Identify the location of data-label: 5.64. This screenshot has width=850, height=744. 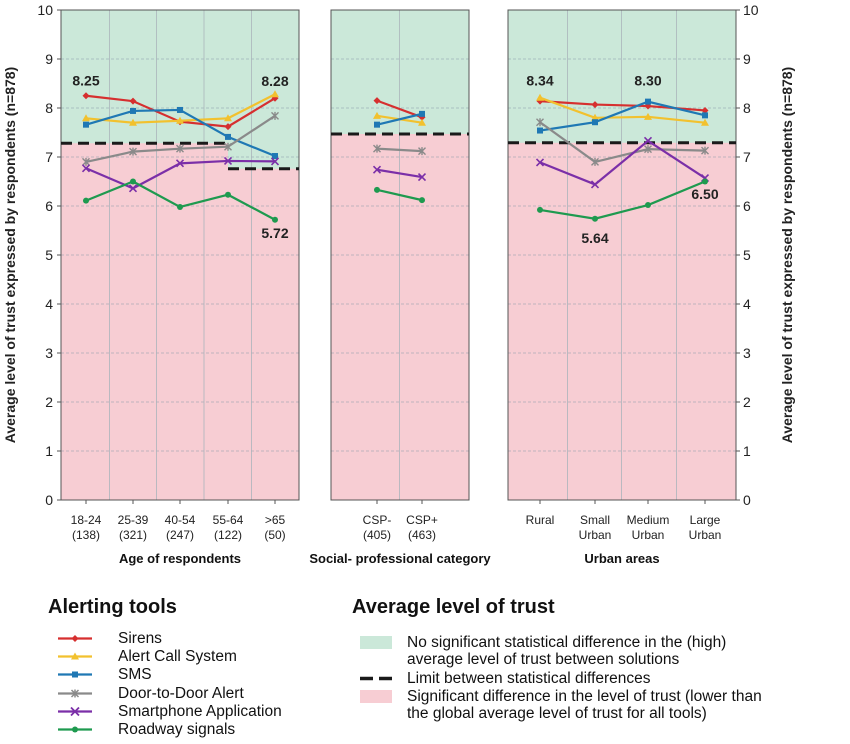
(594, 238).